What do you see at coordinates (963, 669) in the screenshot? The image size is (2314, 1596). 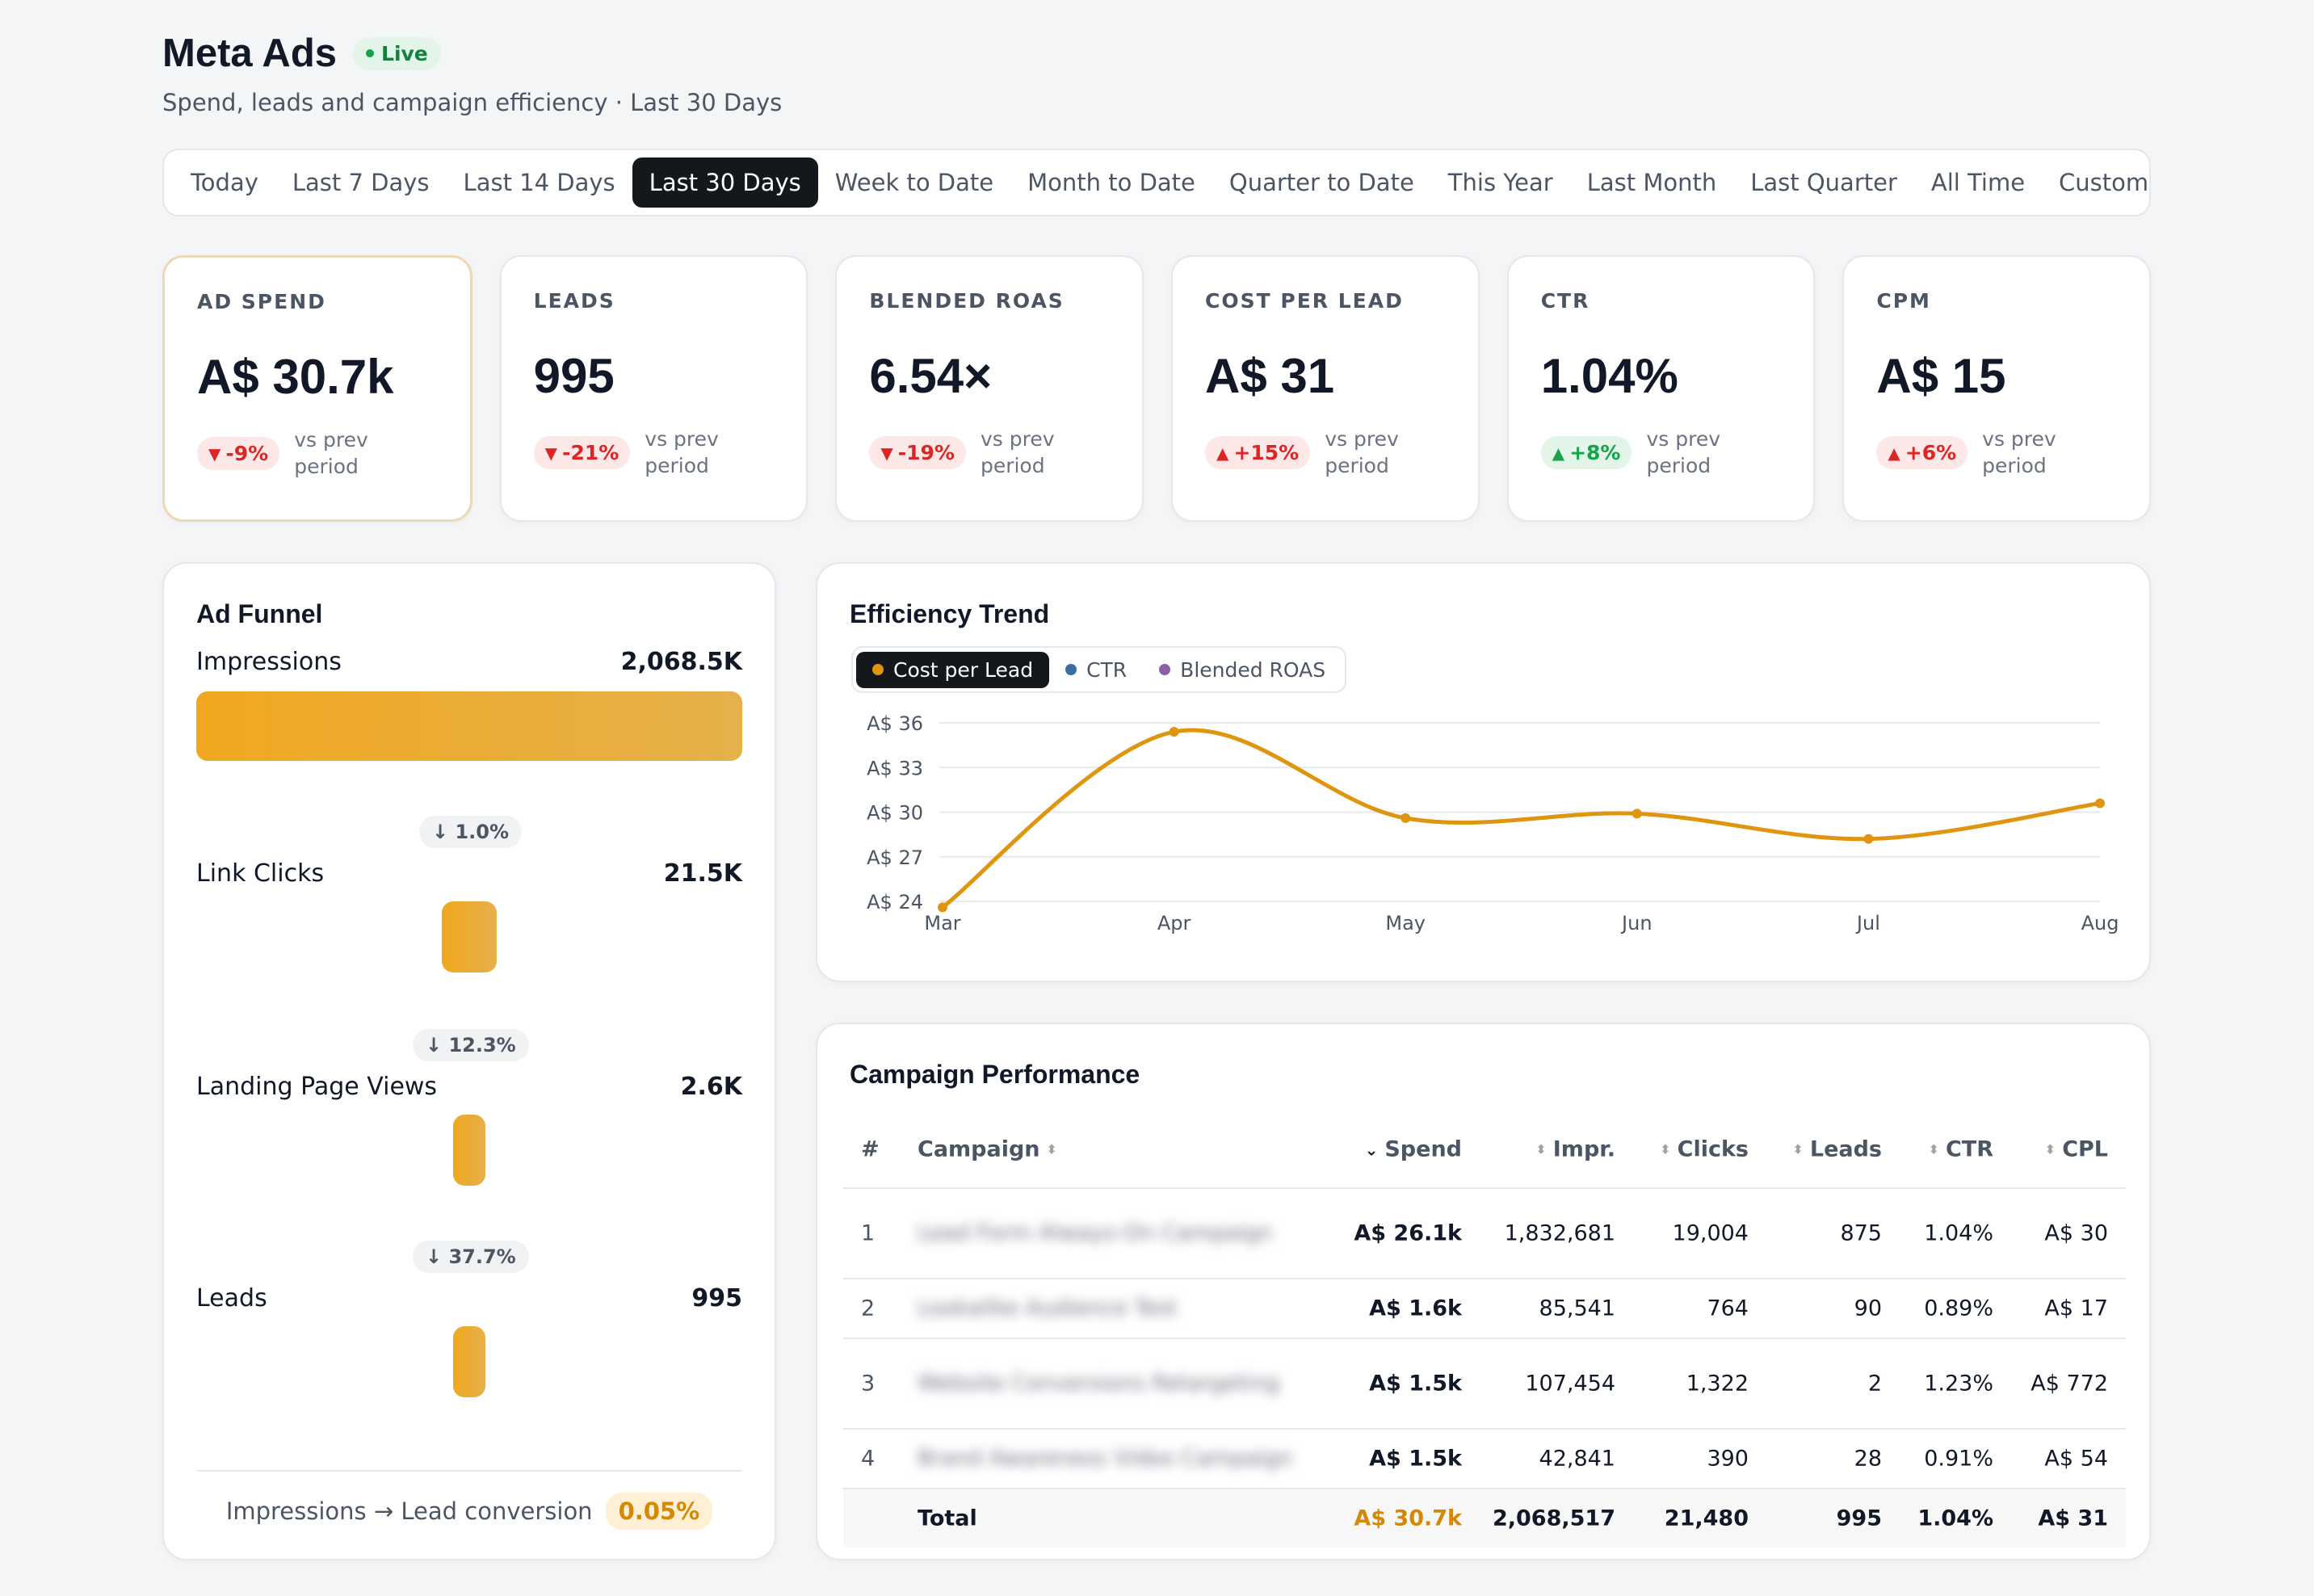 I see `toggle-label: Cost per Lead` at bounding box center [963, 669].